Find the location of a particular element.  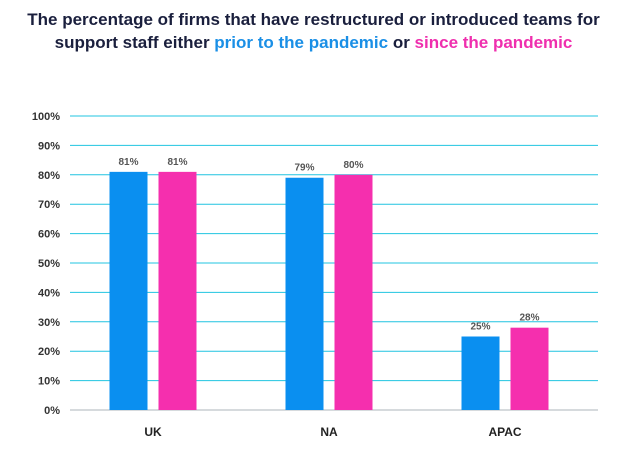

x-tick-label: NA is located at coordinates (329, 432).